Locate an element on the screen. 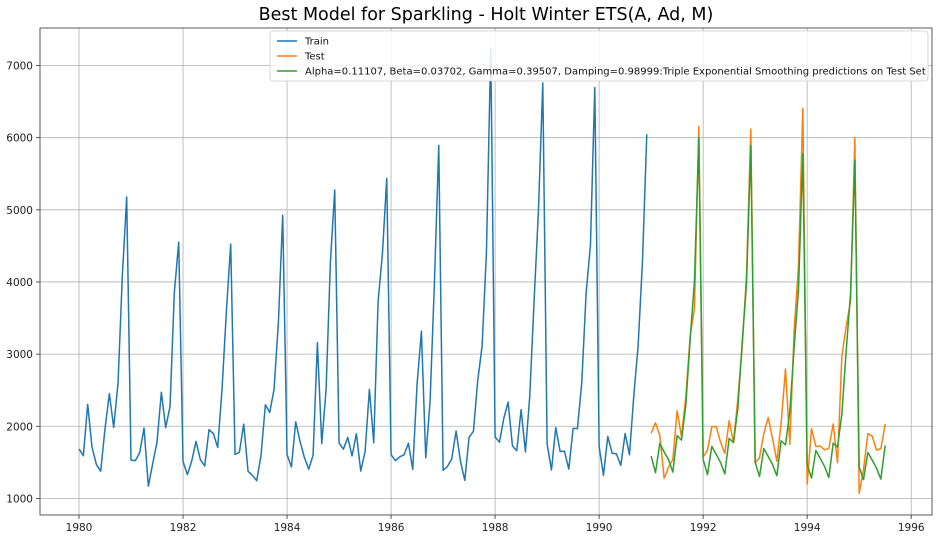 This screenshot has width=939, height=540. y-tick-label: 6000 is located at coordinates (19, 139).